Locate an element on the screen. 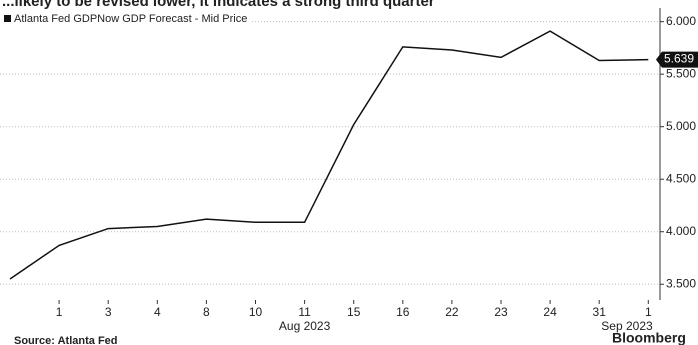 Image resolution: width=698 pixels, height=345 pixels. x-tick-label: 10 is located at coordinates (256, 312).